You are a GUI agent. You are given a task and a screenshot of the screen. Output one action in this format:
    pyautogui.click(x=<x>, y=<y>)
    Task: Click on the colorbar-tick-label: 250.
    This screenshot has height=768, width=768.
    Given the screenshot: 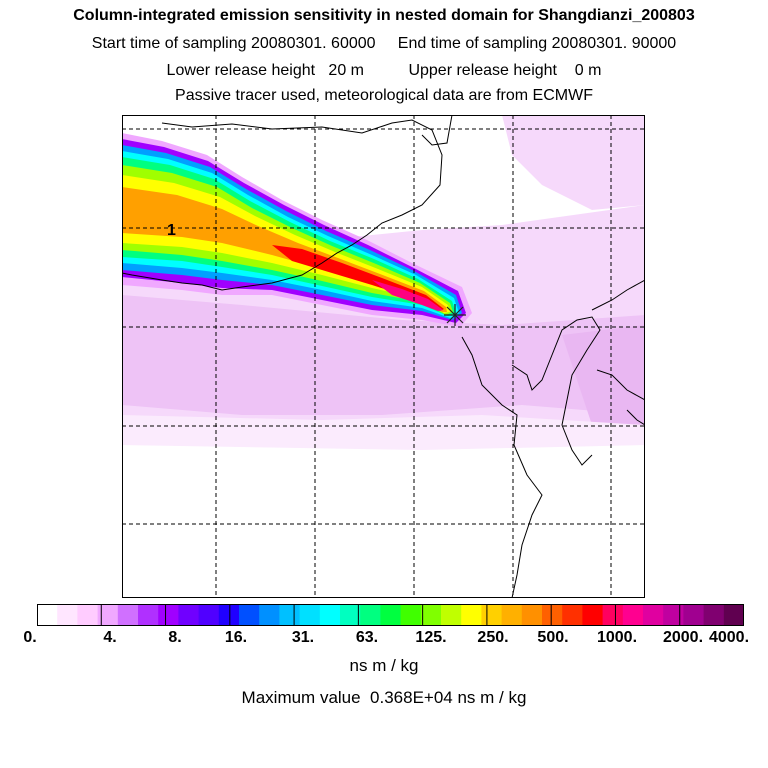 What is the action you would take?
    pyautogui.click(x=493, y=637)
    